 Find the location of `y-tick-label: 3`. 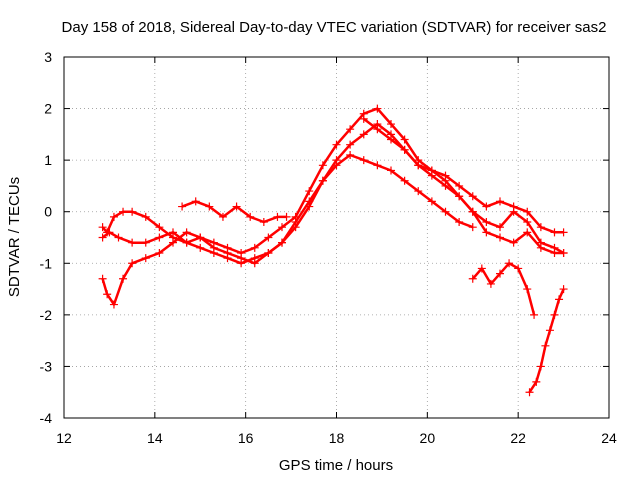

y-tick-label: 3 is located at coordinates (48, 57).